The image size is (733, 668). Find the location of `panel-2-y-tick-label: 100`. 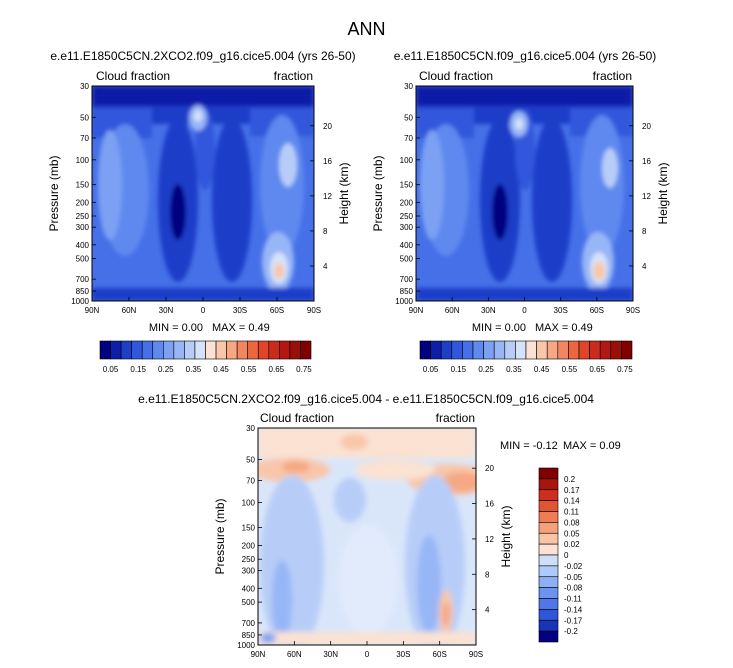

panel-2-y-tick-label: 100 is located at coordinates (407, 160).